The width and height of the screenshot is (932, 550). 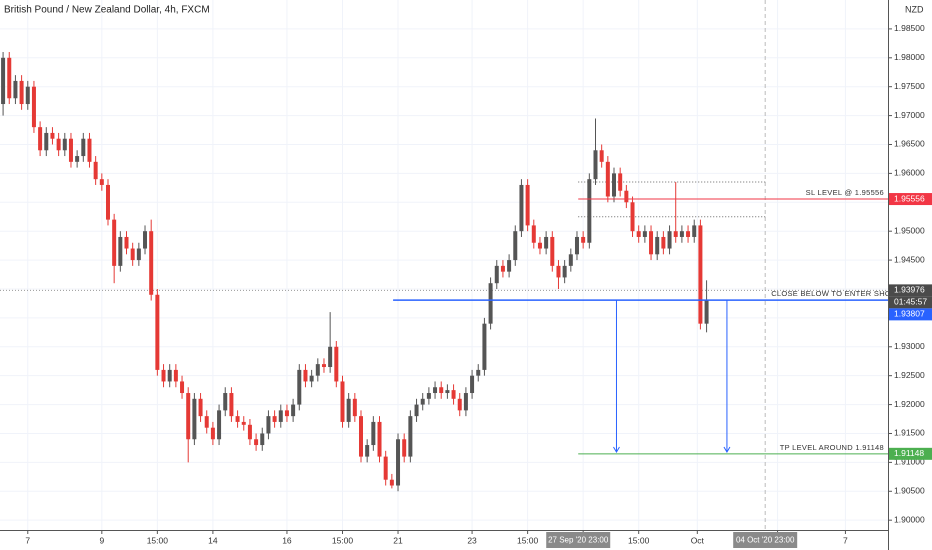 I want to click on y-tick-label: 1.92500, so click(x=909, y=375).